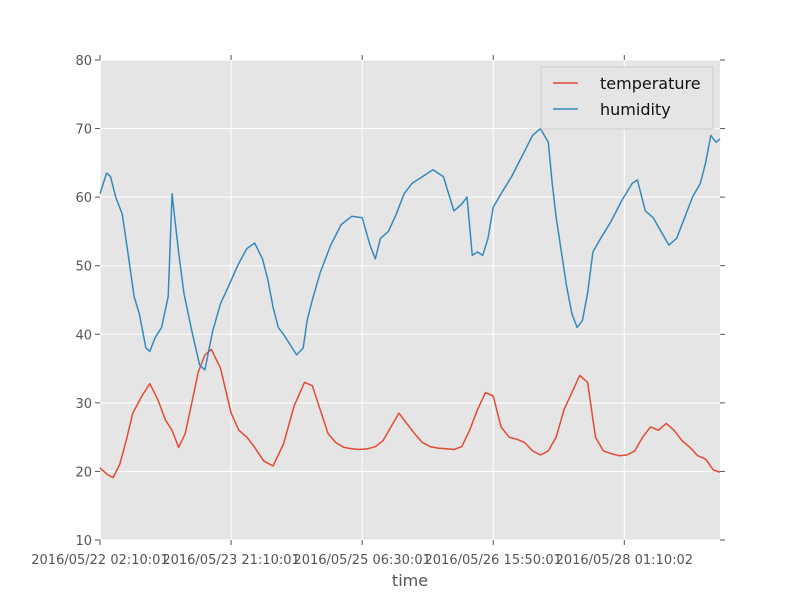 This screenshot has width=800, height=600. What do you see at coordinates (650, 83) in the screenshot?
I see `legend-temperature-label: temperature` at bounding box center [650, 83].